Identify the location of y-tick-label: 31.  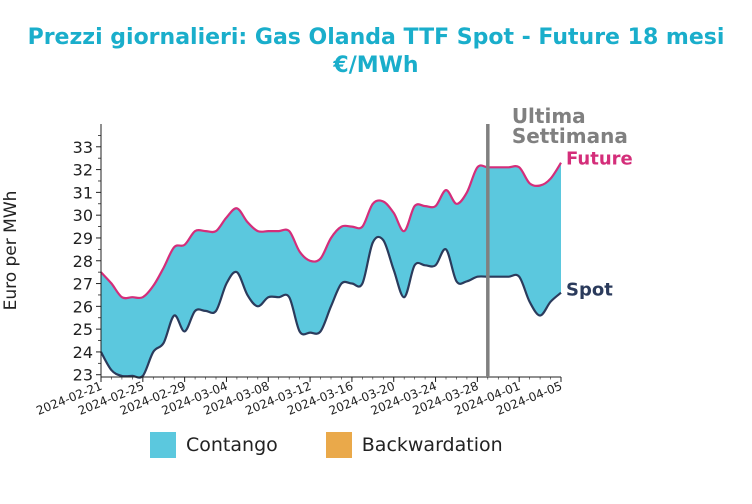
(83, 192).